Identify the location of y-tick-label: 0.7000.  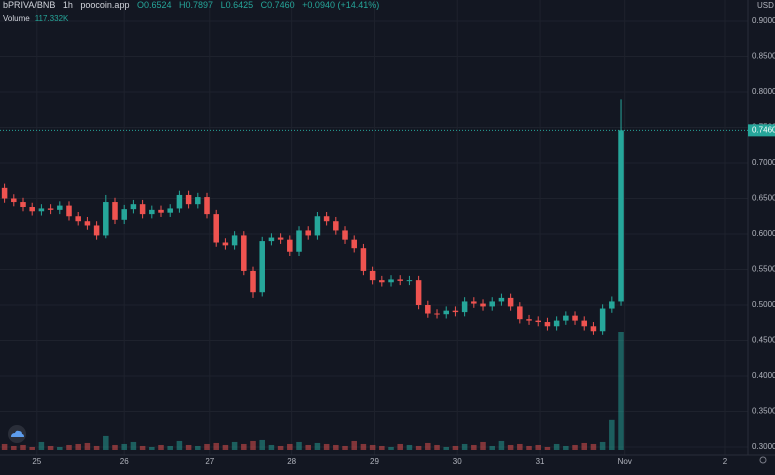
(763, 162).